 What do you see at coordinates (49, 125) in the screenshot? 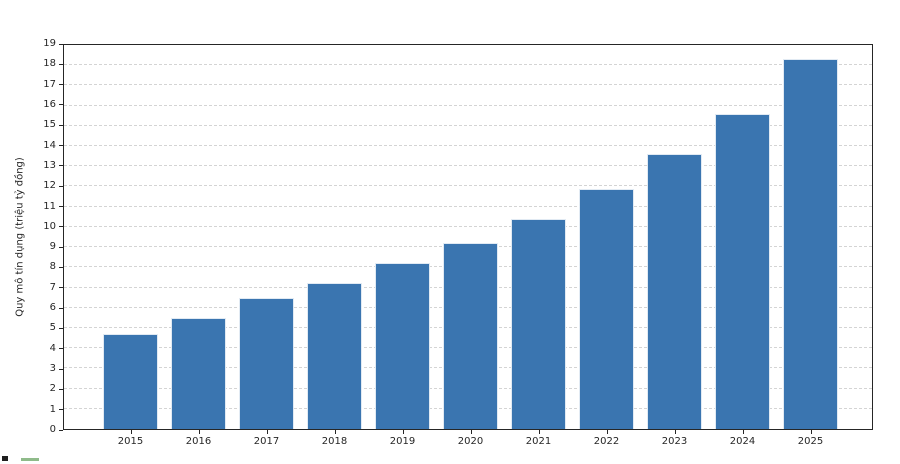
I see `y-tick-label-15: 15` at bounding box center [49, 125].